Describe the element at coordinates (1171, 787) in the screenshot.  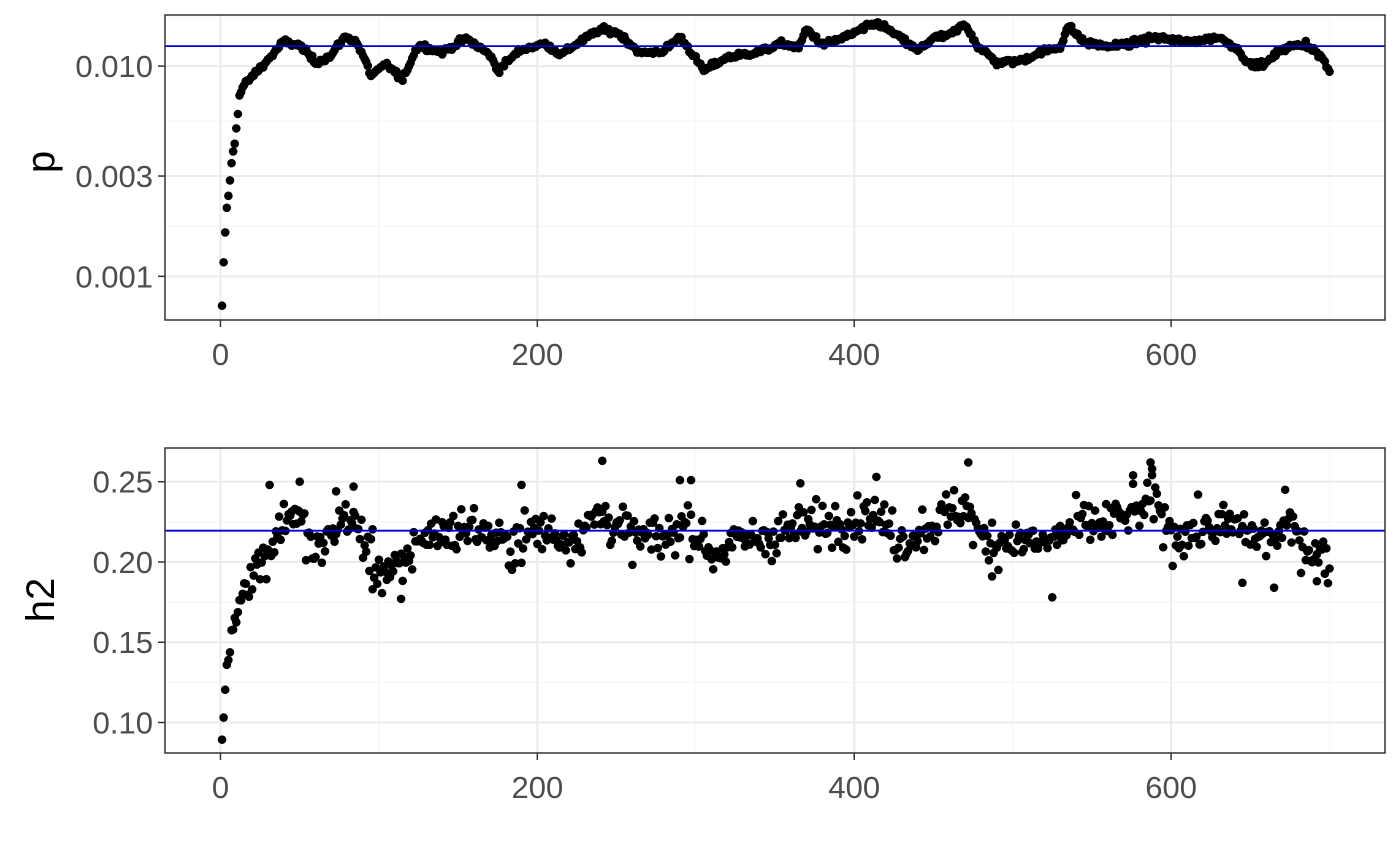
I see `x-tick-label: 600` at that location.